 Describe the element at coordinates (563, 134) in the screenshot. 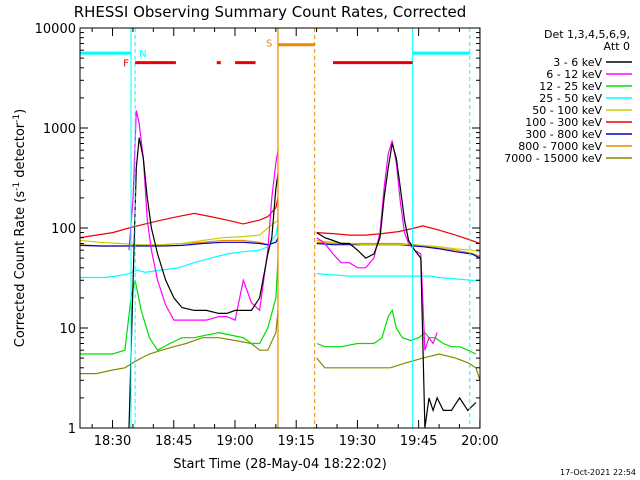

I see `legend-label: 300 - 800 keV` at that location.